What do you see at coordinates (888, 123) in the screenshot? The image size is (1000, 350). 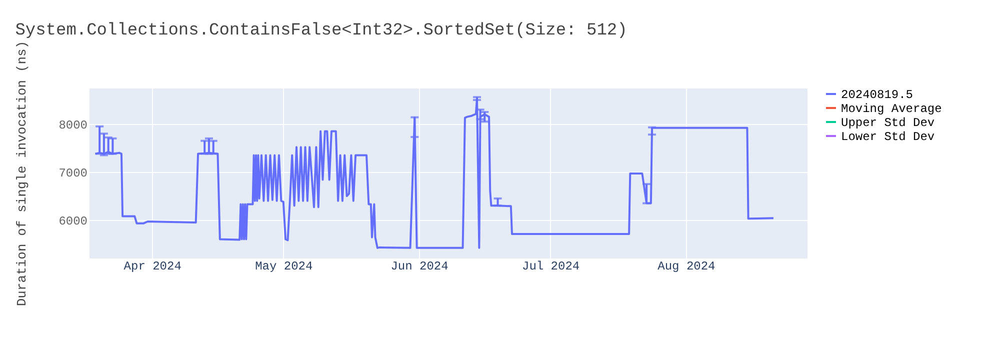 I see `legend-label: Upper Std Dev` at bounding box center [888, 123].